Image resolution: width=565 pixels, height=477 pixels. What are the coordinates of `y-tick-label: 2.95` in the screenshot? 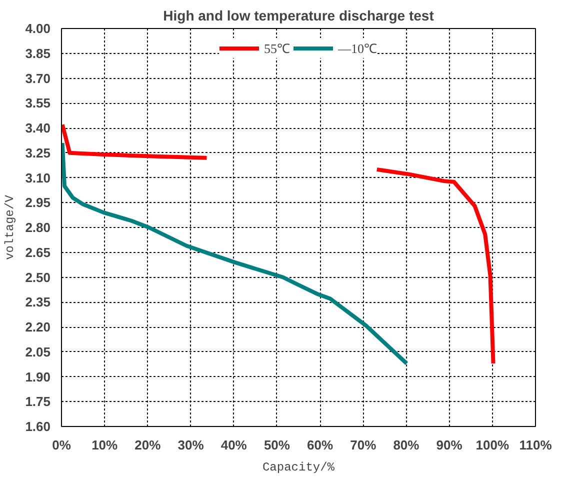 It's located at (38, 202).